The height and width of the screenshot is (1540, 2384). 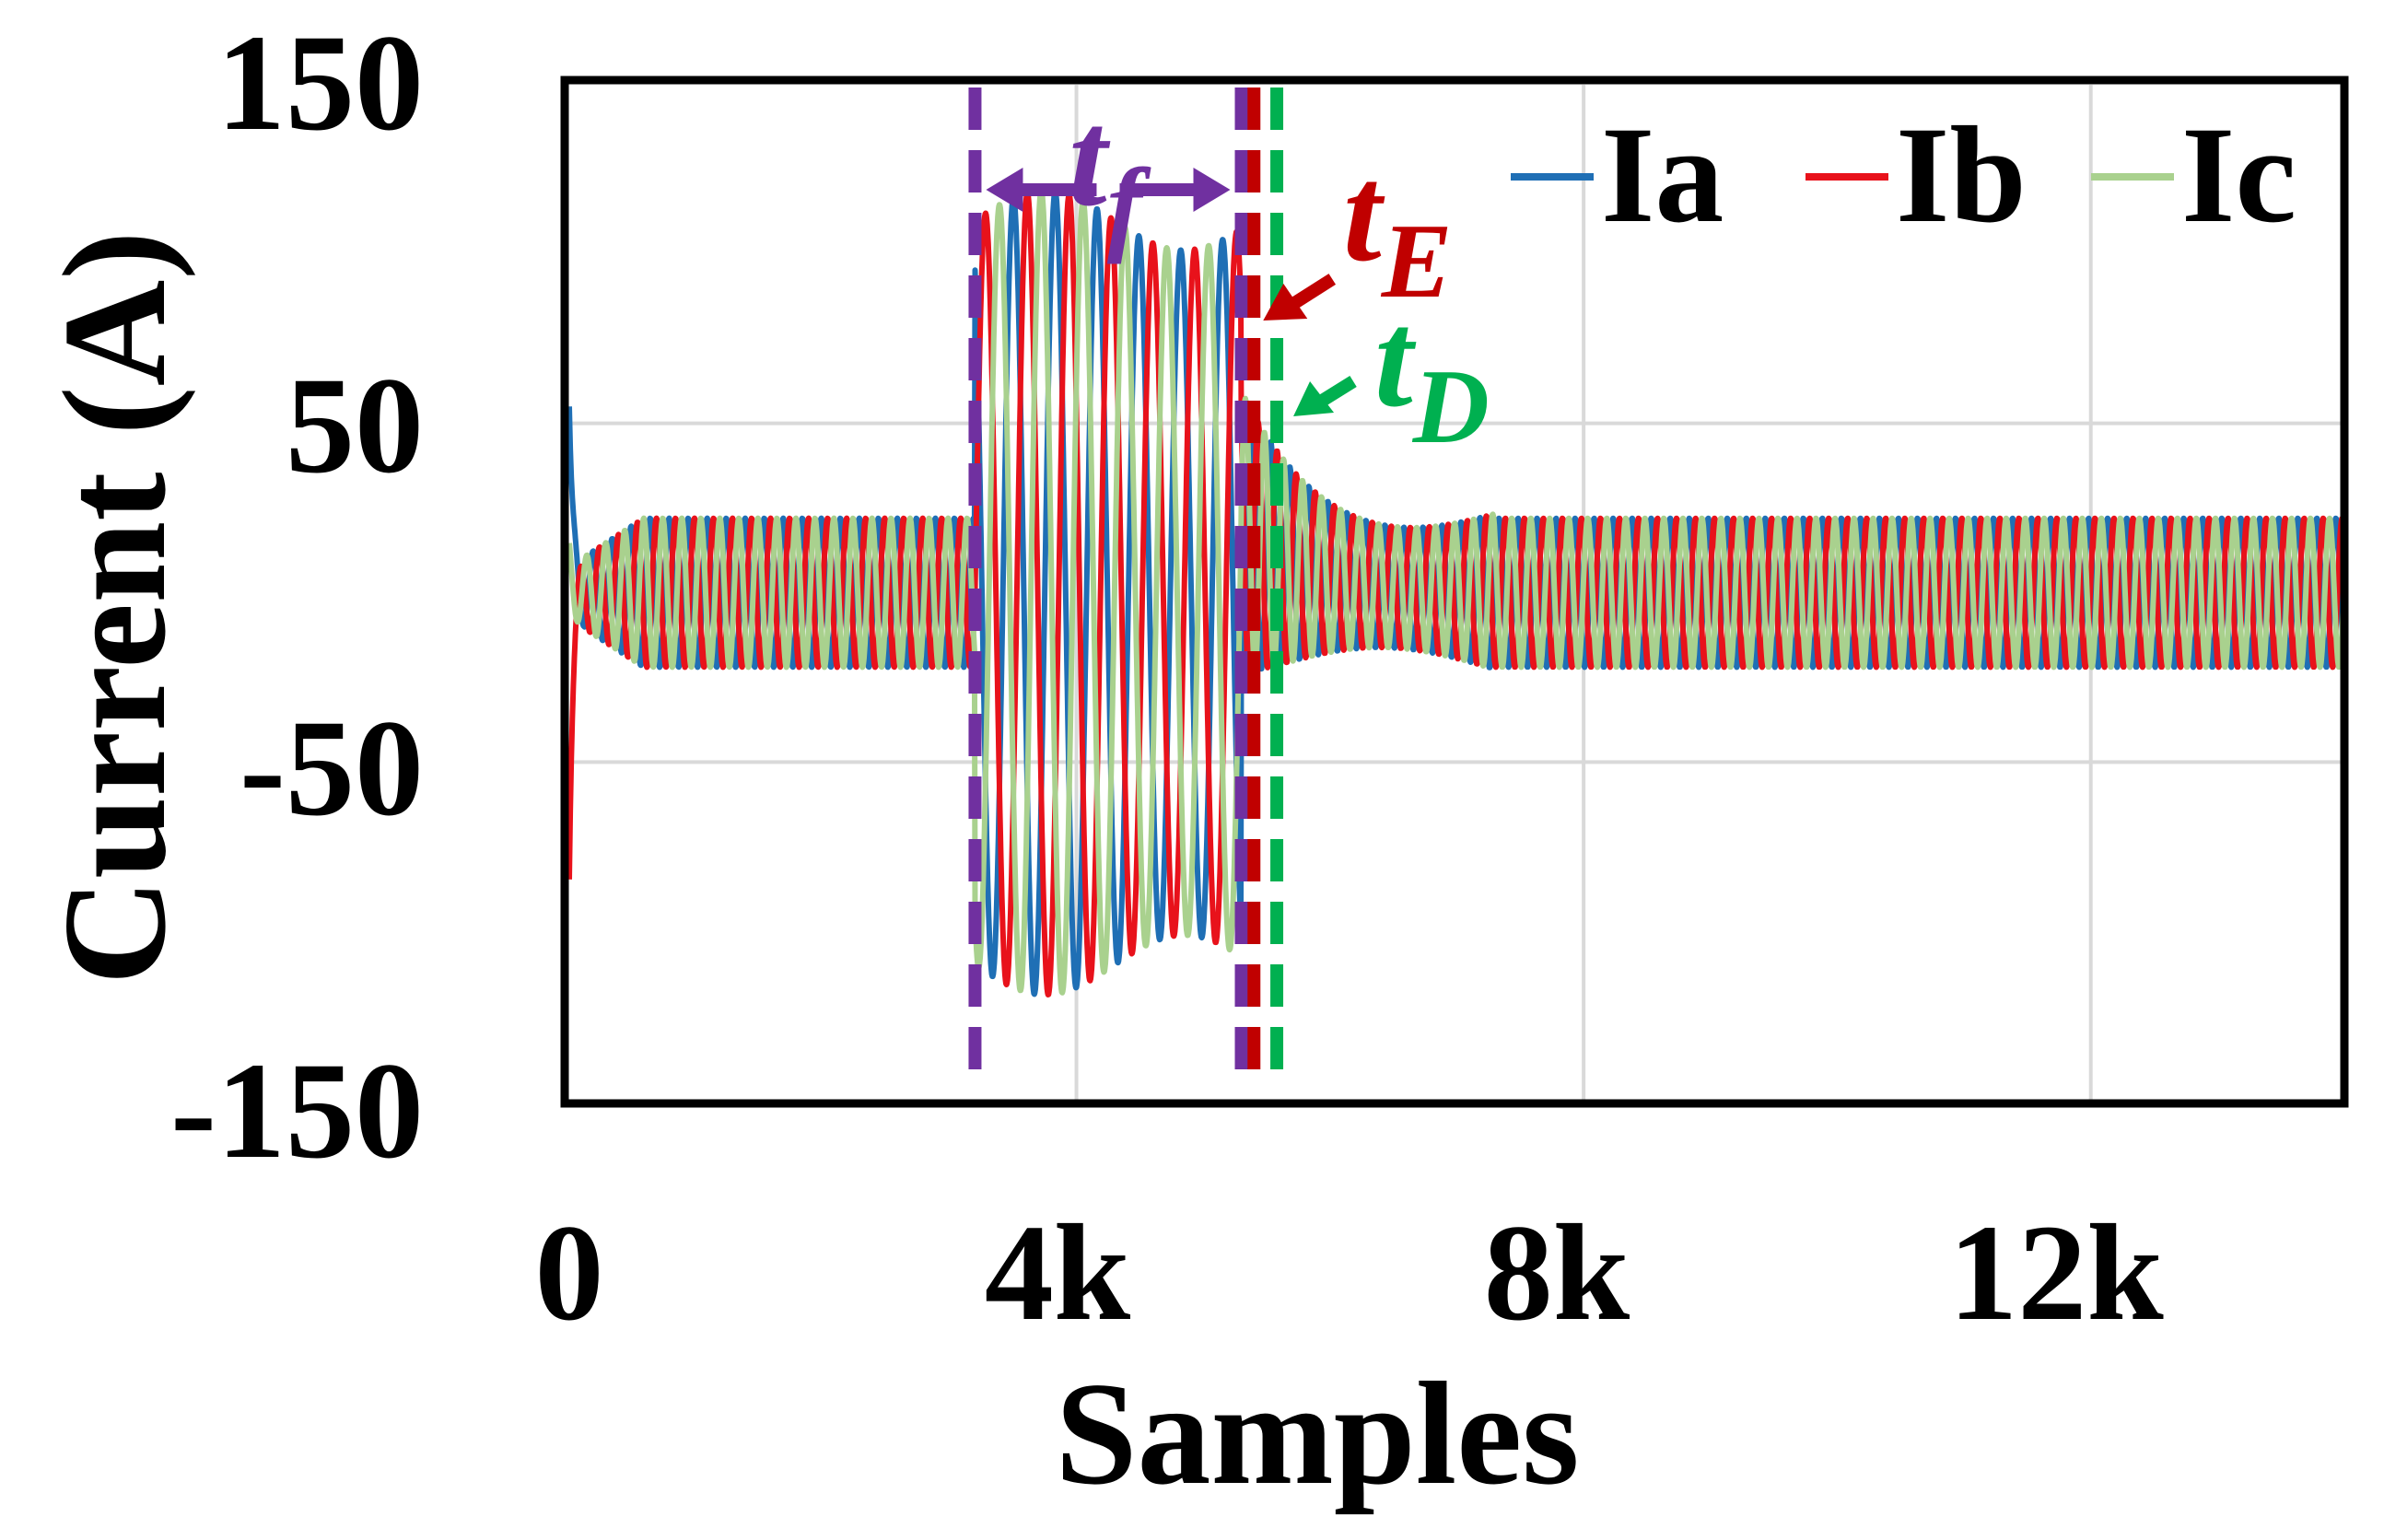 What do you see at coordinates (1004, 190) in the screenshot?
I see `tf-arrowhead-left` at bounding box center [1004, 190].